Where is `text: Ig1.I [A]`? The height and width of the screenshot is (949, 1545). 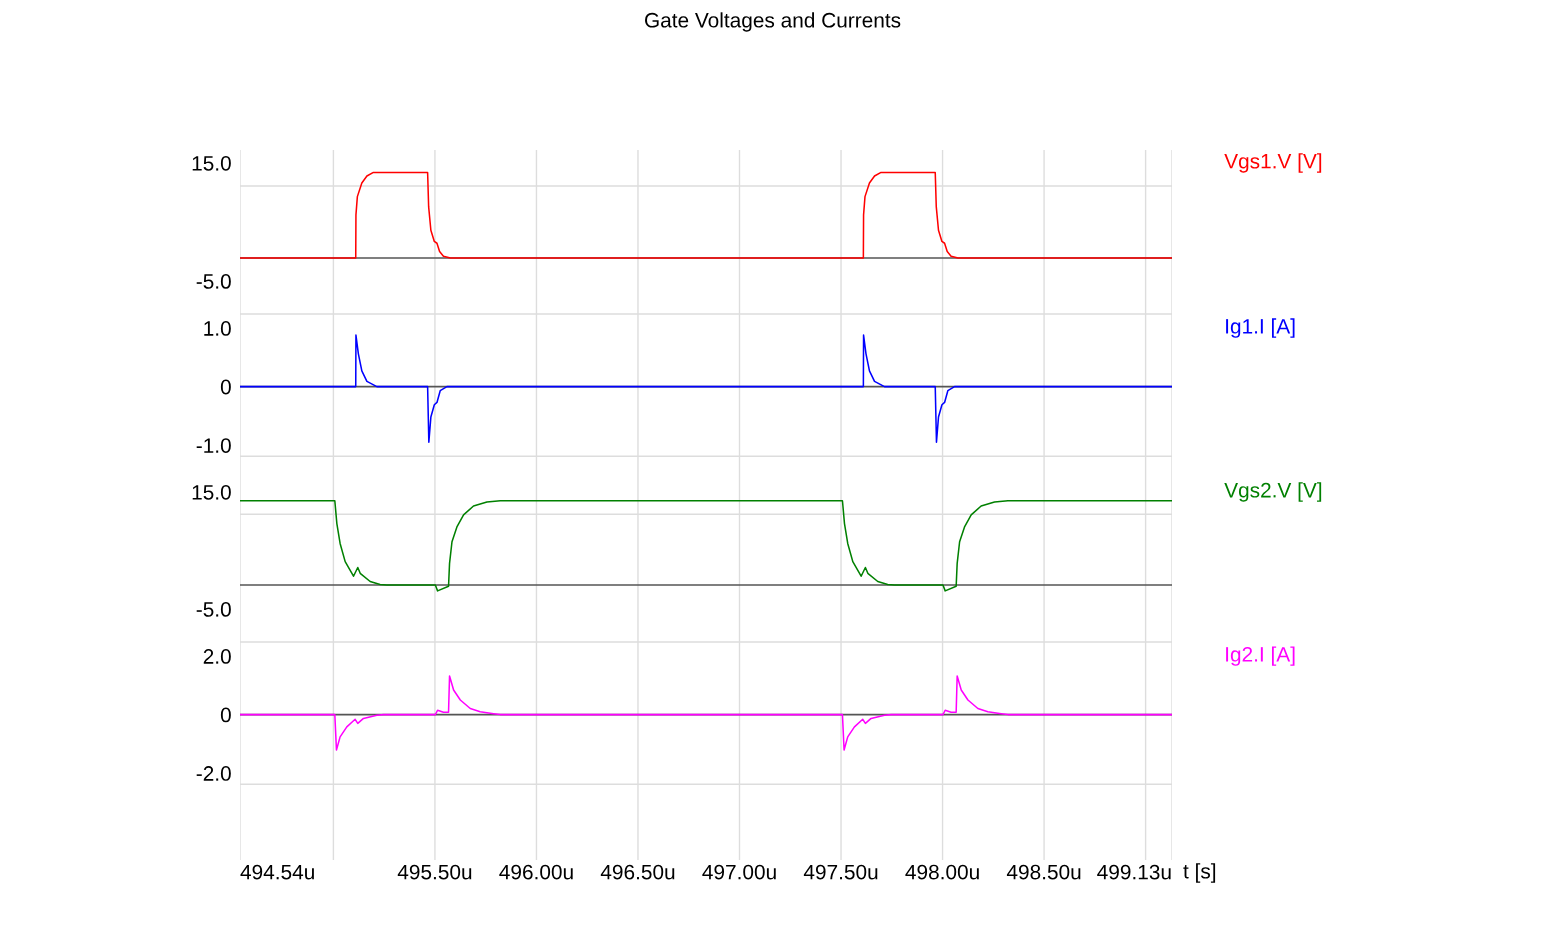
text: Ig1.I [A] is located at coordinates (1260, 328).